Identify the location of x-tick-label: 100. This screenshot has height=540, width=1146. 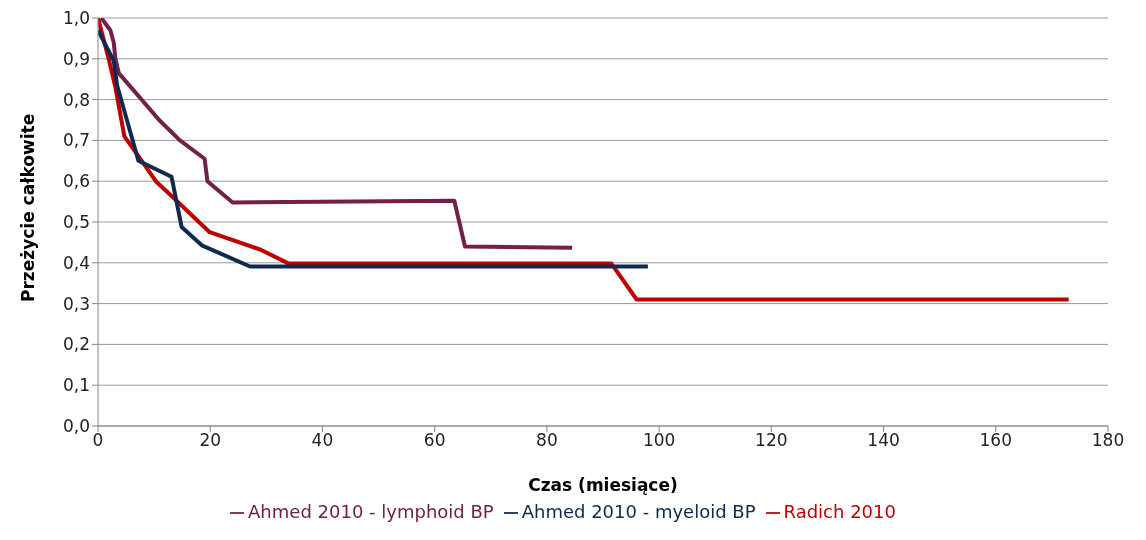
(659, 440).